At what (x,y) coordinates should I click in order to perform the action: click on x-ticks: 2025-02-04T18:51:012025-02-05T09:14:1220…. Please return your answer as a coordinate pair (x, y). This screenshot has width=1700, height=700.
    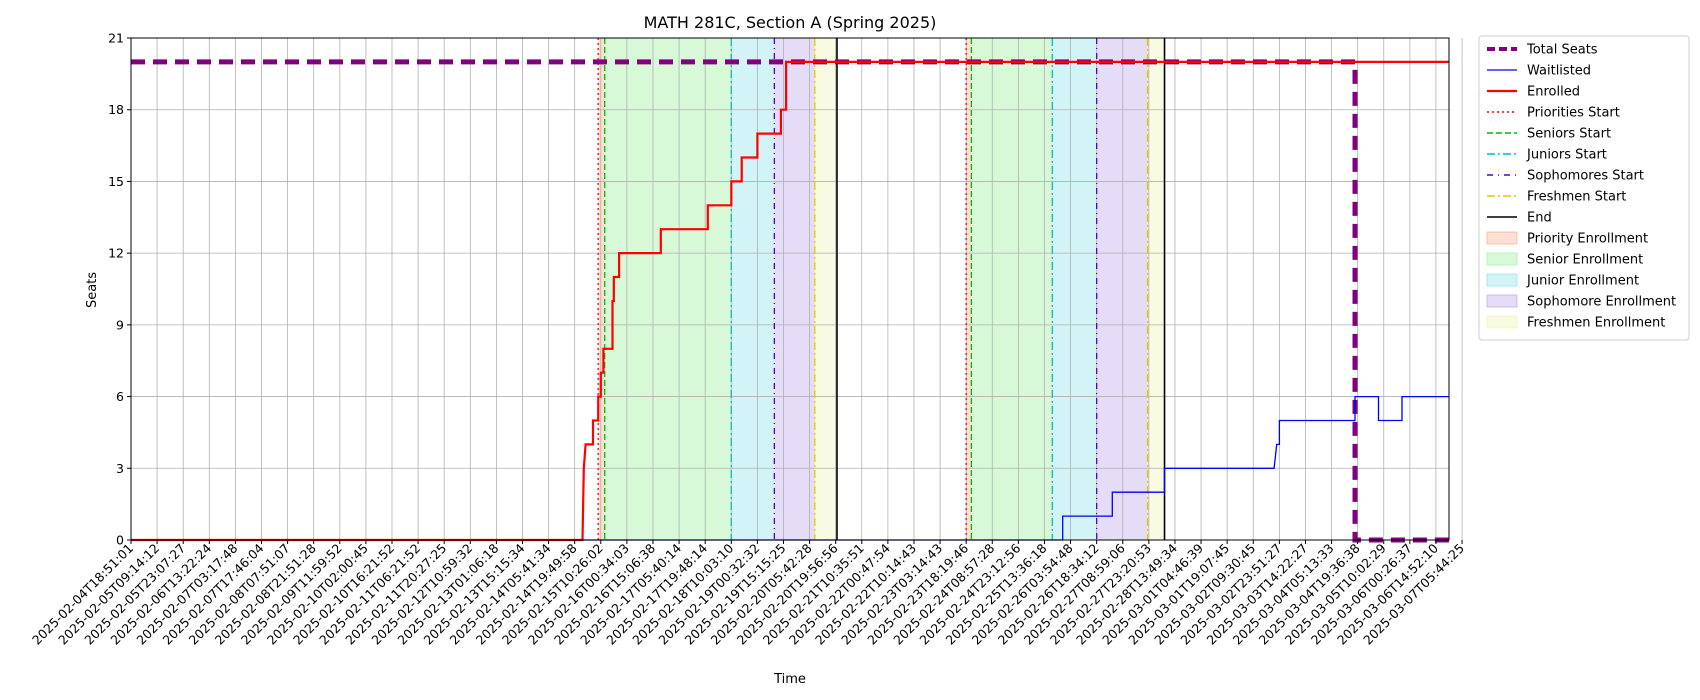
    Looking at the image, I should click on (748, 594).